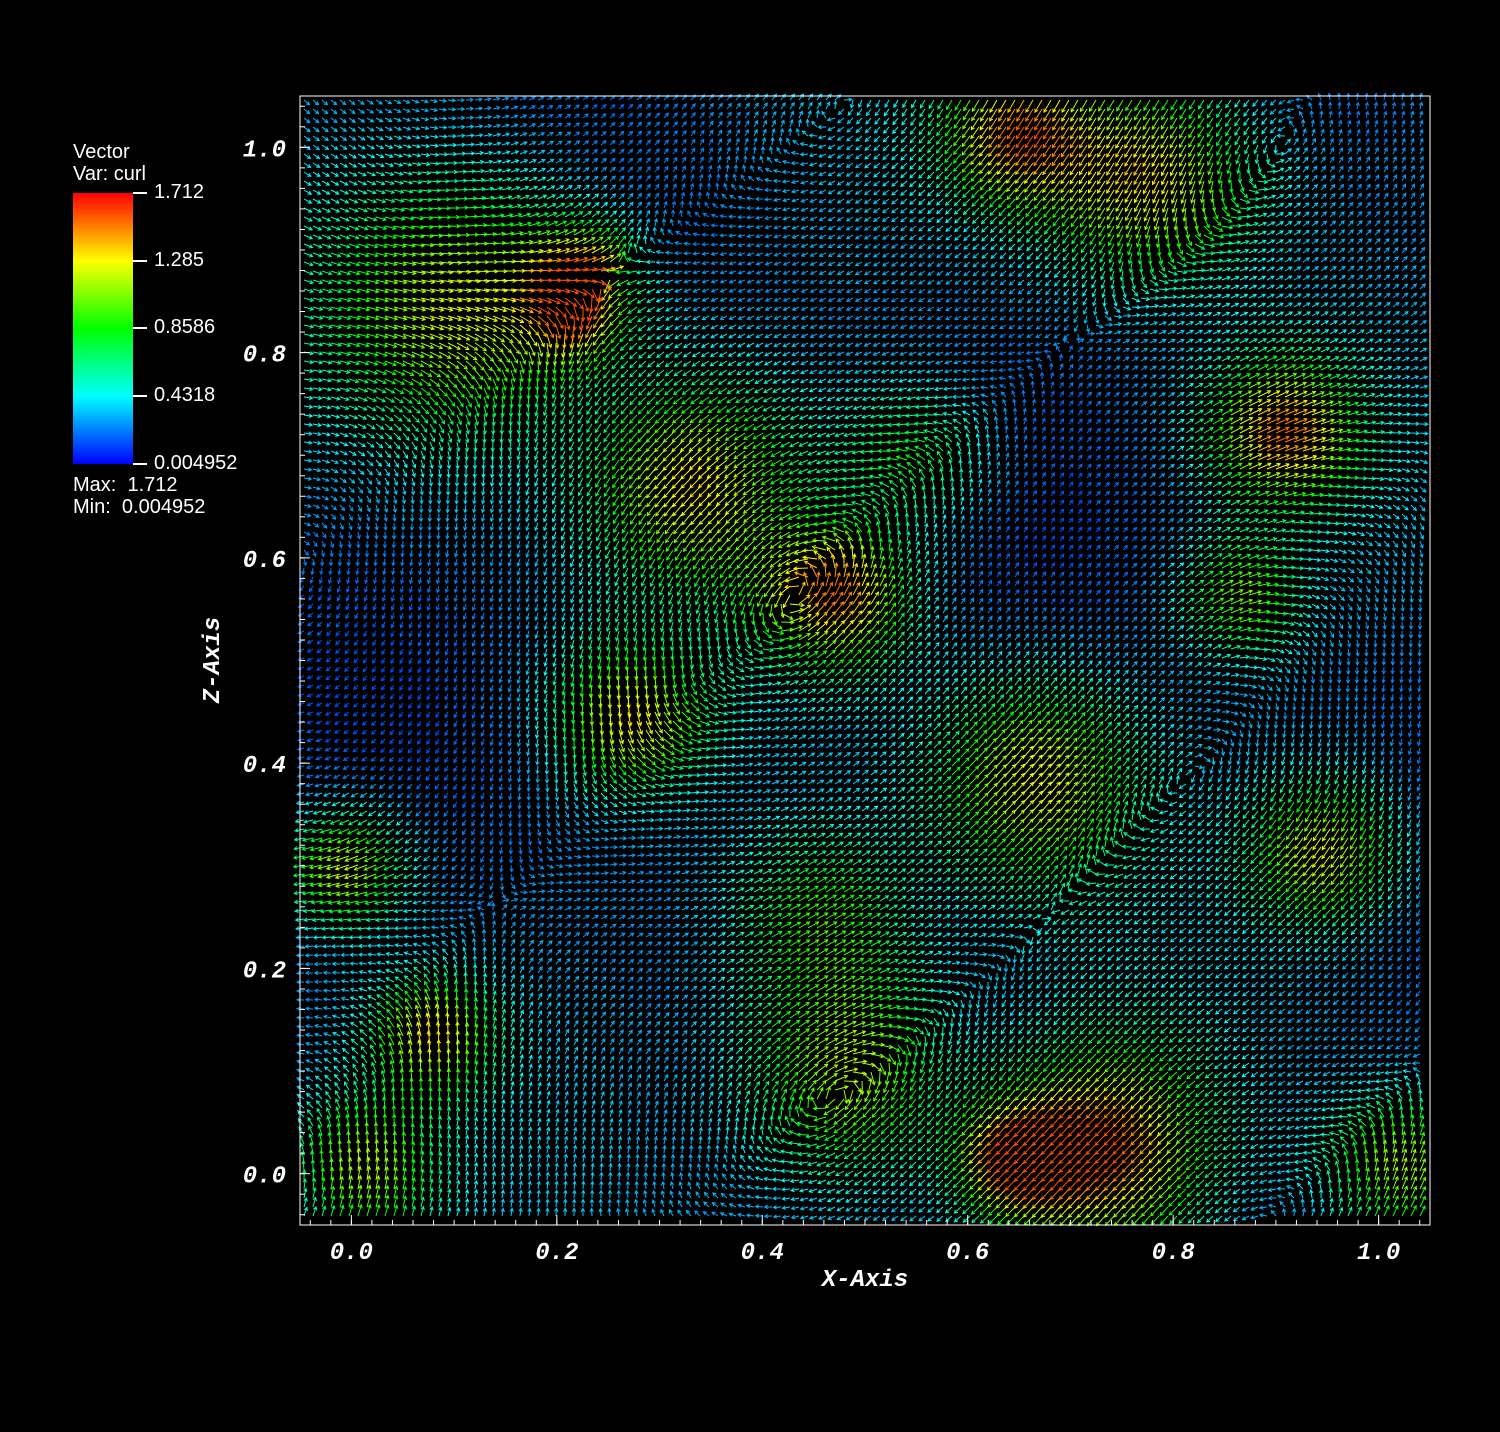 This screenshot has height=1432, width=1500. What do you see at coordinates (264, 150) in the screenshot?
I see `y-tick-label: 1.0` at bounding box center [264, 150].